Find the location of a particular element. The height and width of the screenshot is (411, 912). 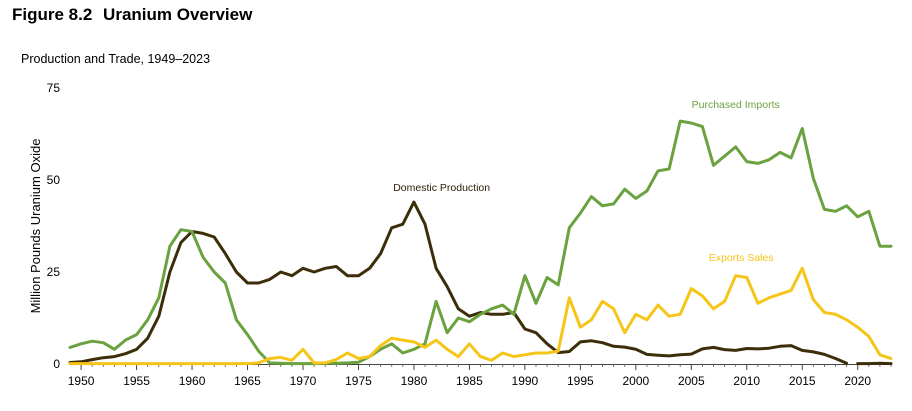

figure-number: Figure 8.2 is located at coordinates (52, 14).